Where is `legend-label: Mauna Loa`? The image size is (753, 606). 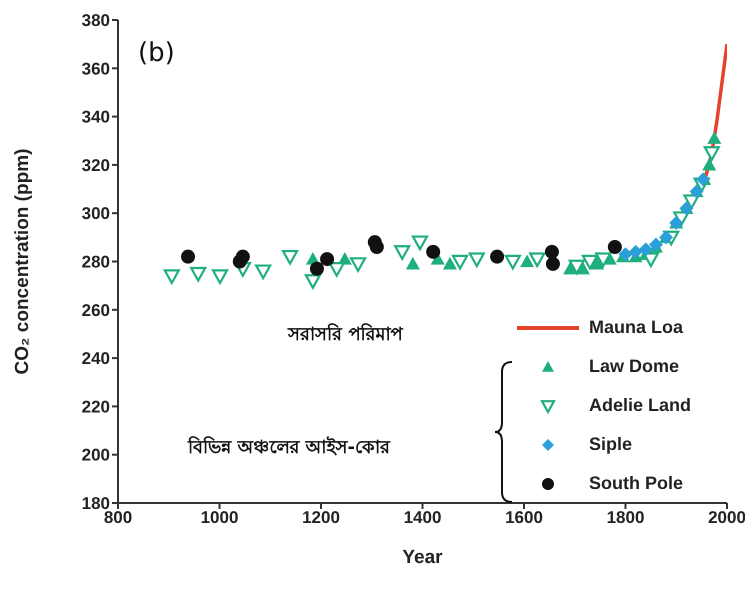 legend-label: Mauna Loa is located at coordinates (636, 327).